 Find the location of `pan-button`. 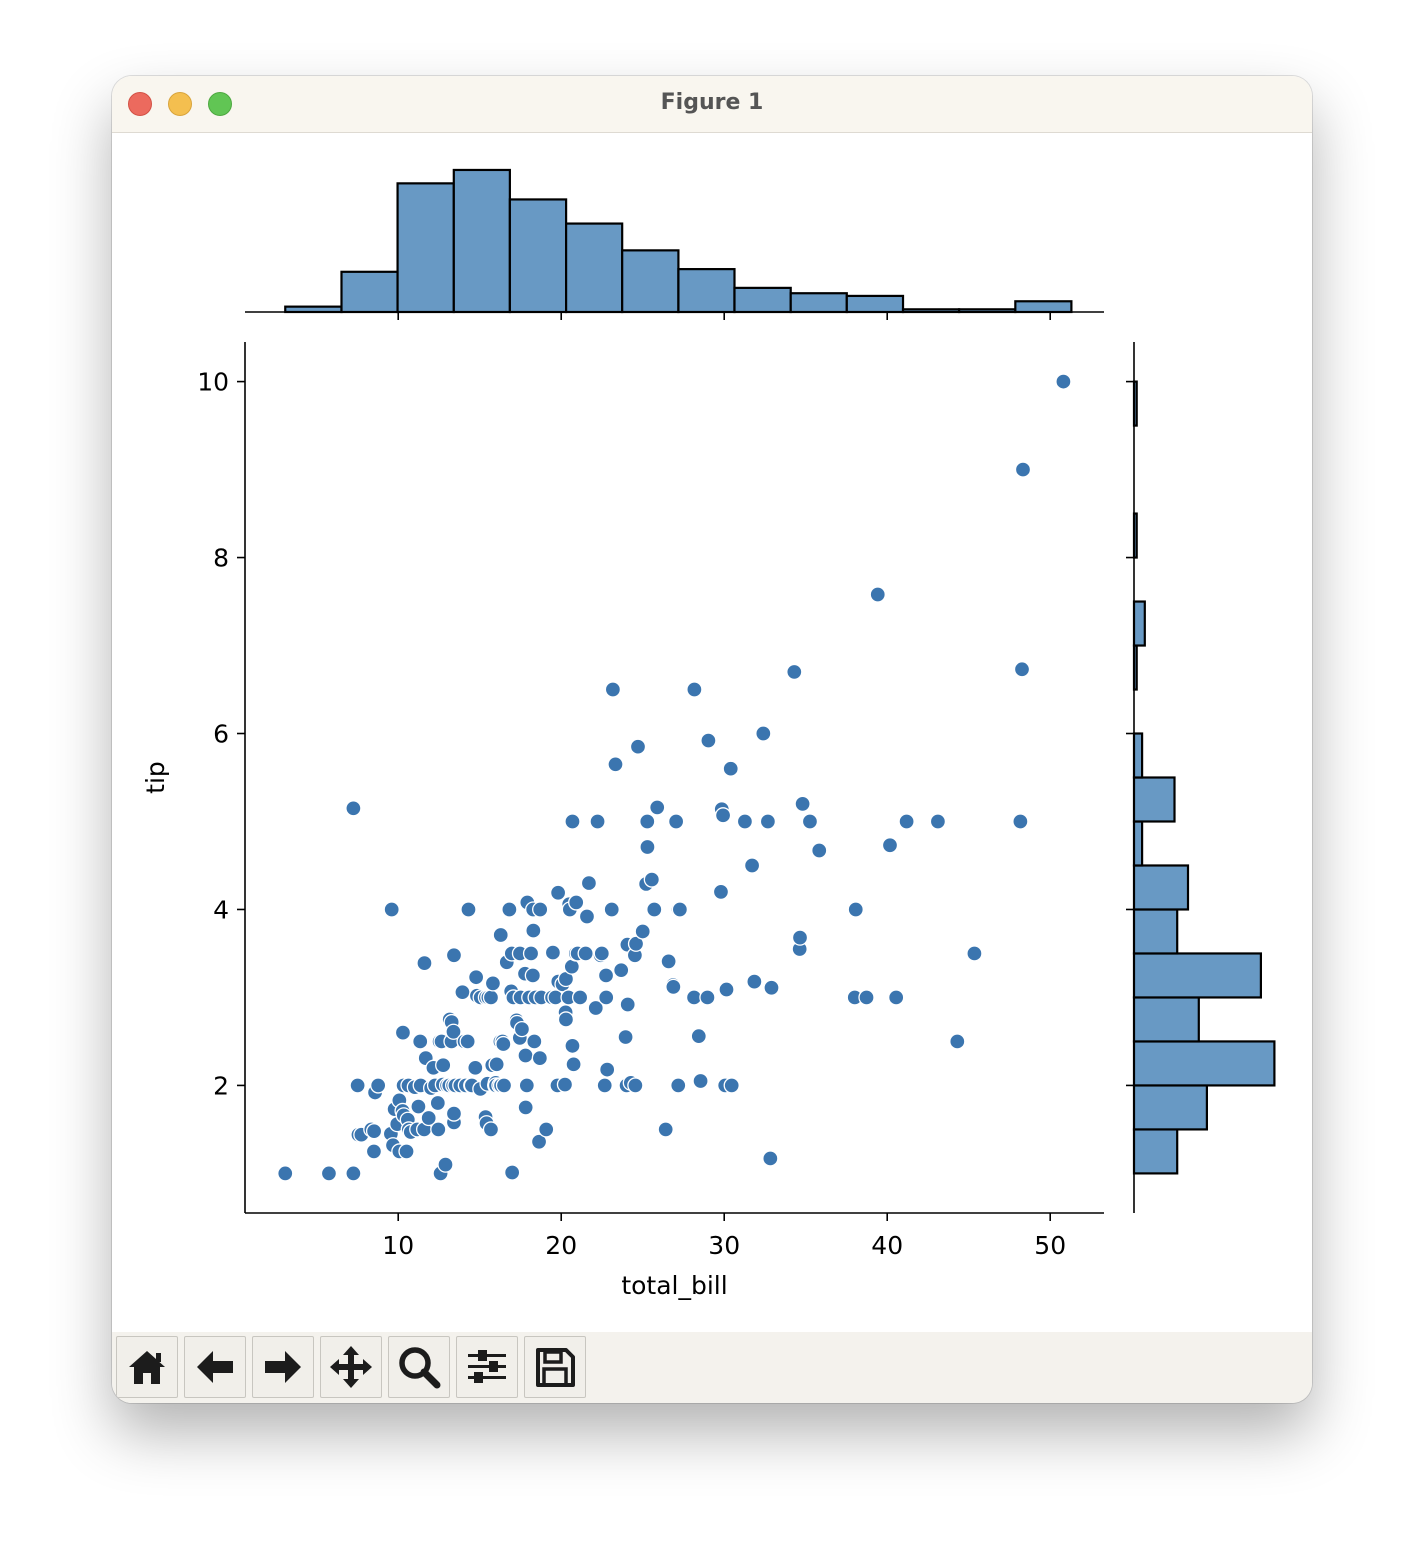

pan-button is located at coordinates (351, 1367).